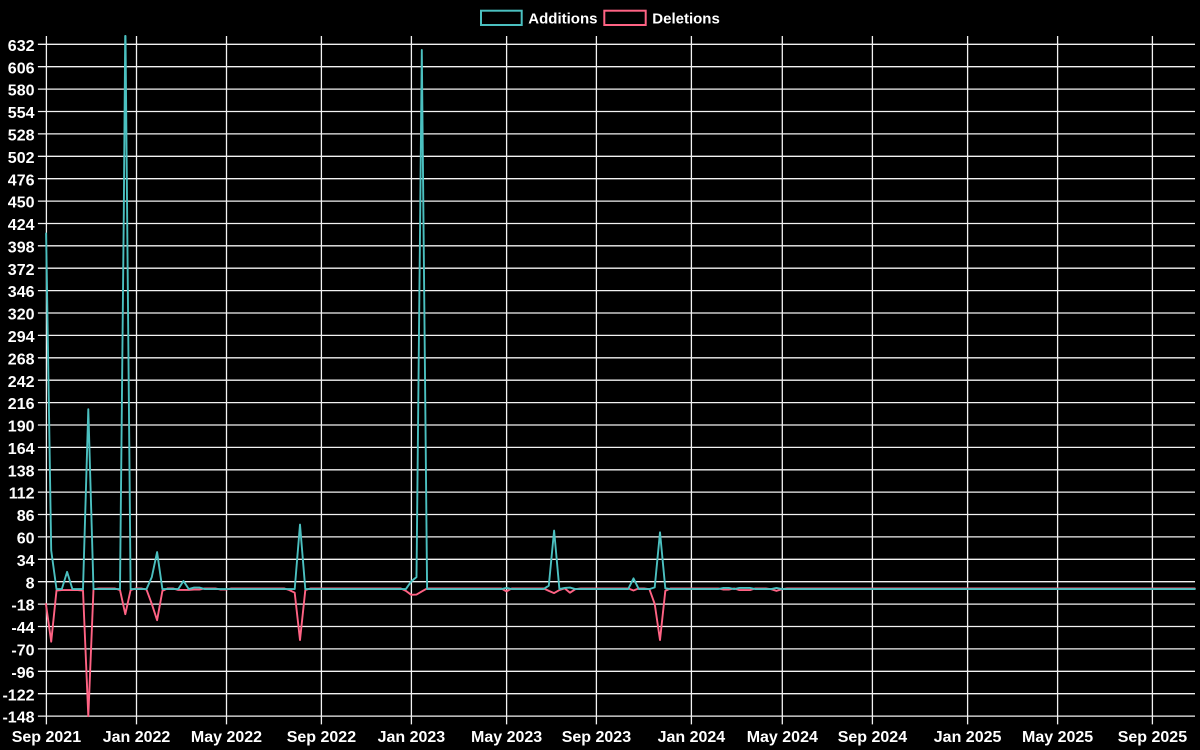 This screenshot has height=750, width=1200. Describe the element at coordinates (26, 539) in the screenshot. I see `svg-text: 60` at that location.